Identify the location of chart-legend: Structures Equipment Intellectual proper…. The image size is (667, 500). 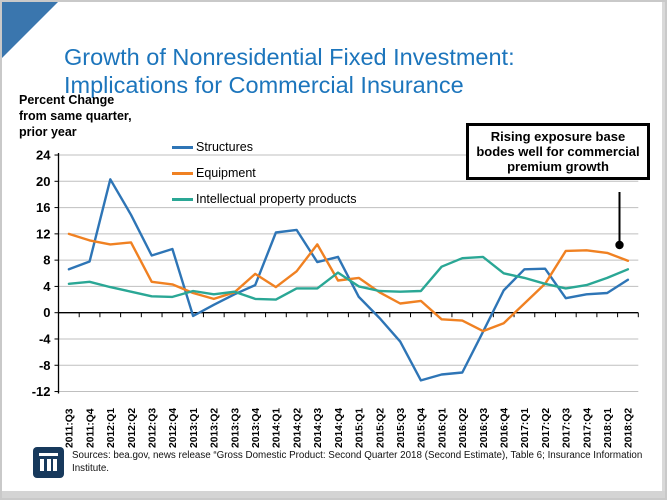
(266, 173).